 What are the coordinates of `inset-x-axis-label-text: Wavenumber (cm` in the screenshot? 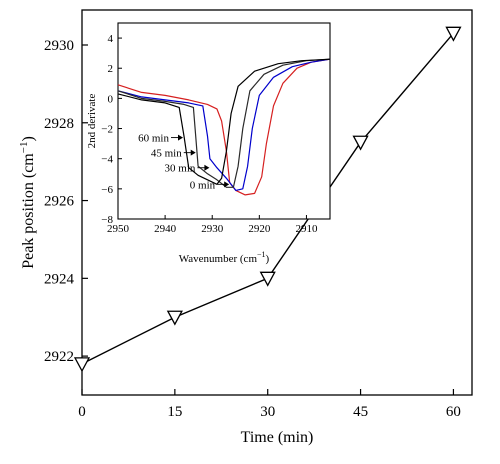 It's located at (218, 259).